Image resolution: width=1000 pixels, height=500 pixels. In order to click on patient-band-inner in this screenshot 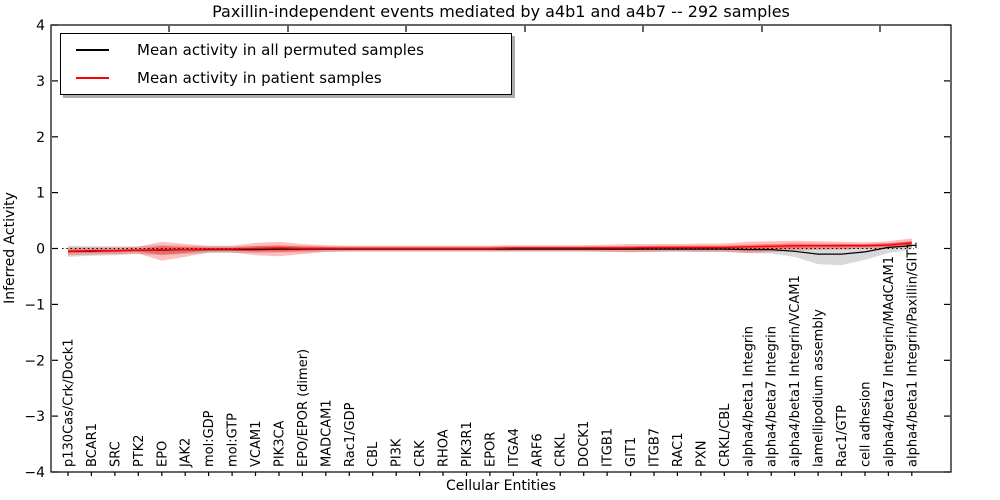, I will do `click(490, 247)`.